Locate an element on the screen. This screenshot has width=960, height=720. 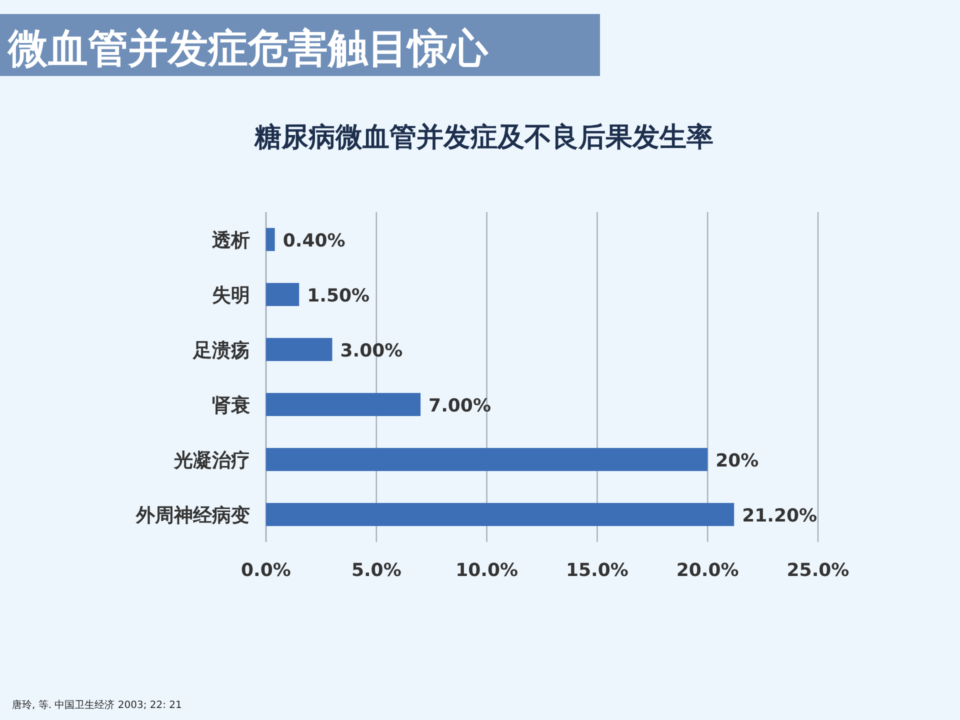
y-tick-label: 透析 is located at coordinates (230, 241).